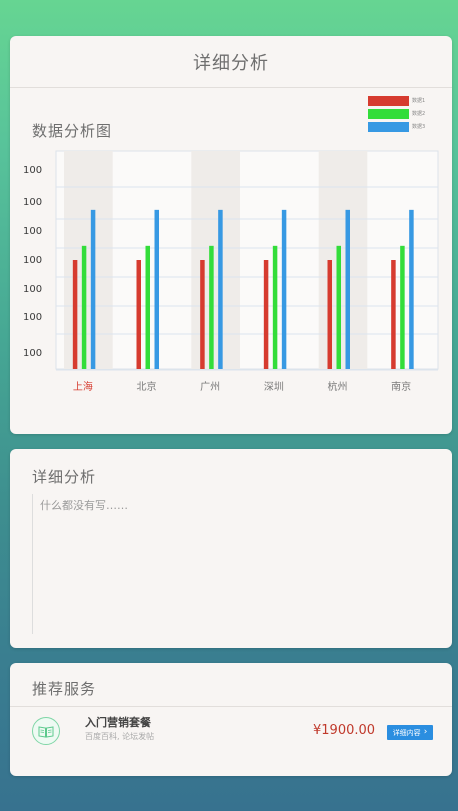 This screenshot has width=458, height=811. I want to click on x-tick-label: 上海, so click(83, 386).